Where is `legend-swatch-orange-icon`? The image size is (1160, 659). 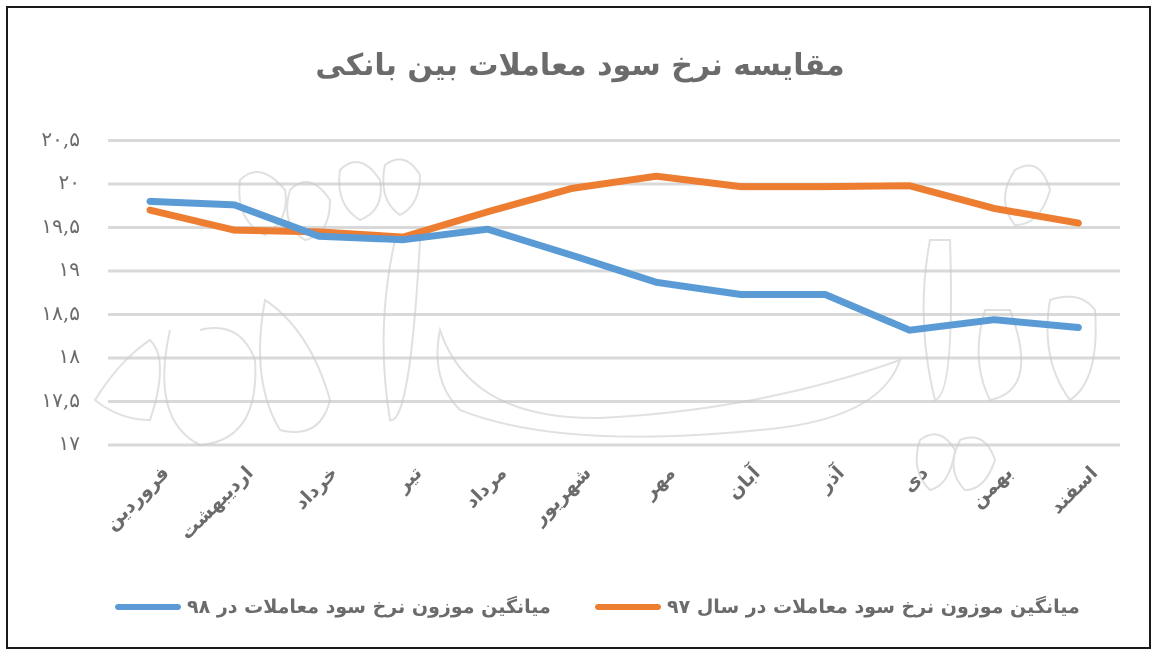 legend-swatch-orange-icon is located at coordinates (628, 607).